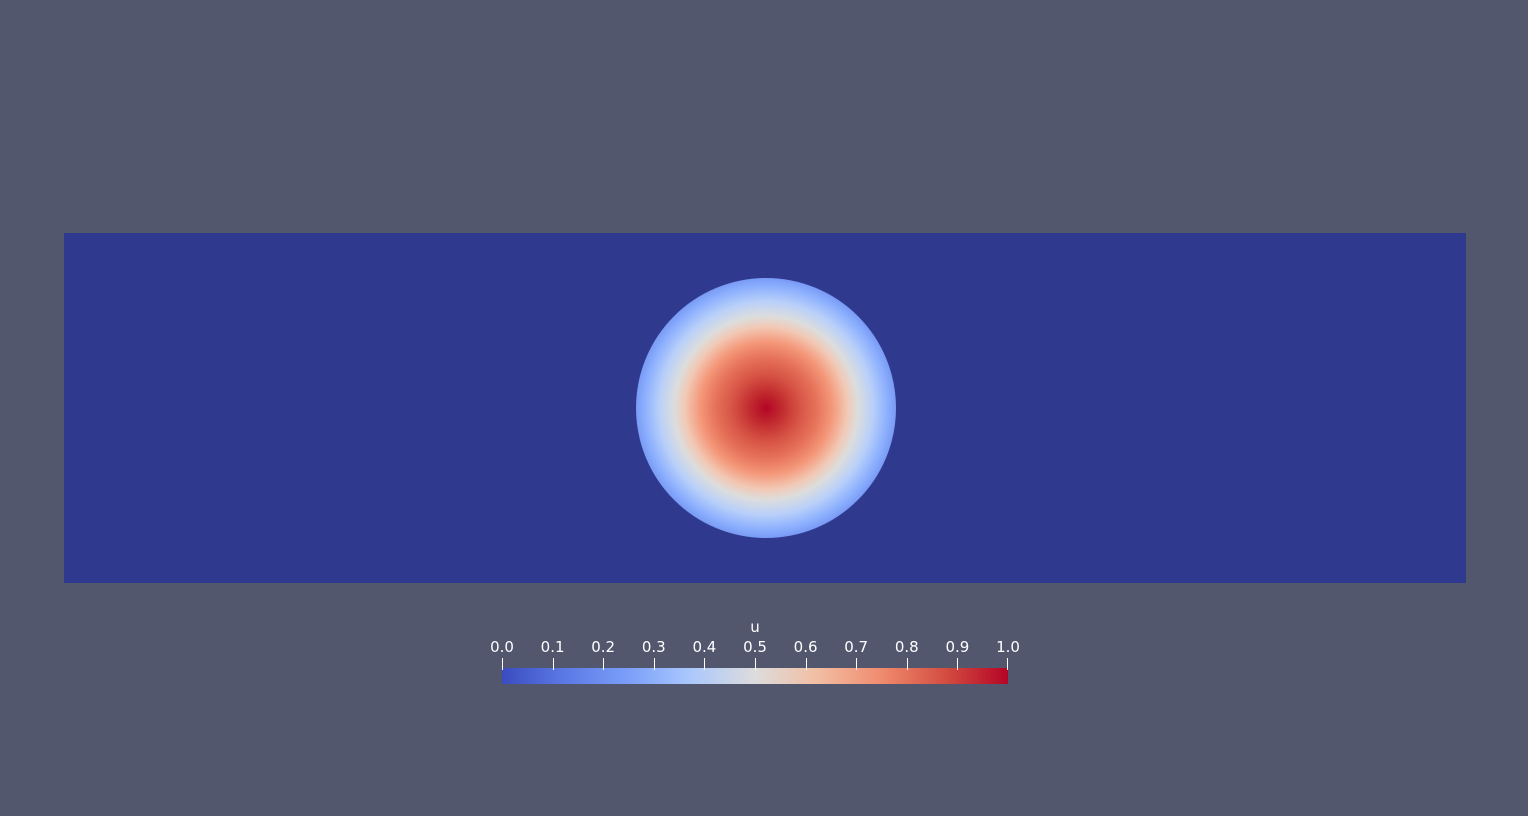 The height and width of the screenshot is (816, 1528). What do you see at coordinates (603, 647) in the screenshot?
I see `tick-label: 0.2` at bounding box center [603, 647].